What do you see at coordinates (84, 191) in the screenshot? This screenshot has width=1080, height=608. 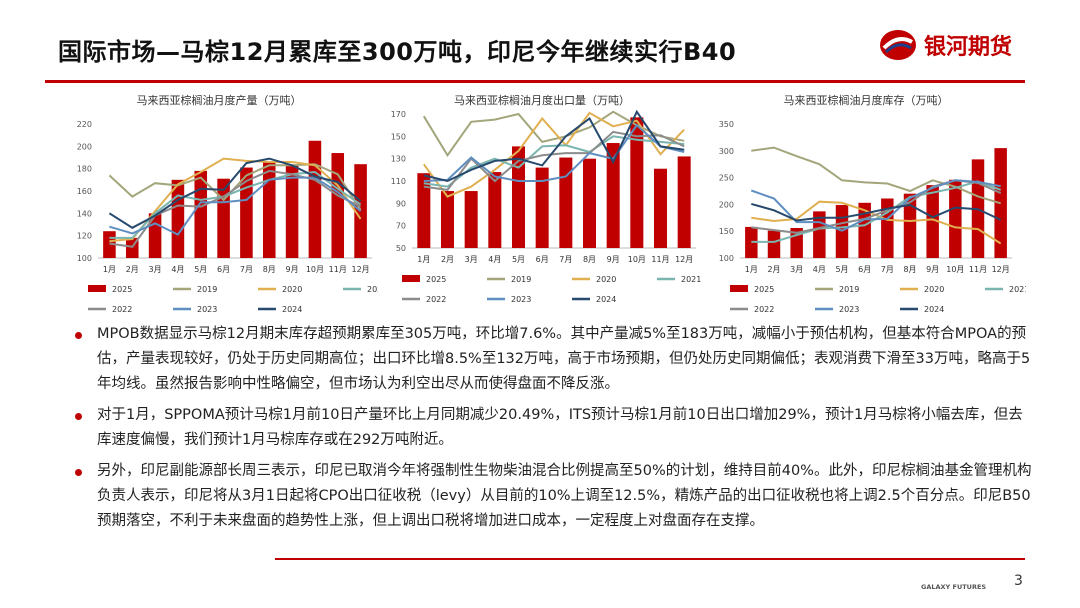 I see `y-tick-label: 160` at bounding box center [84, 191].